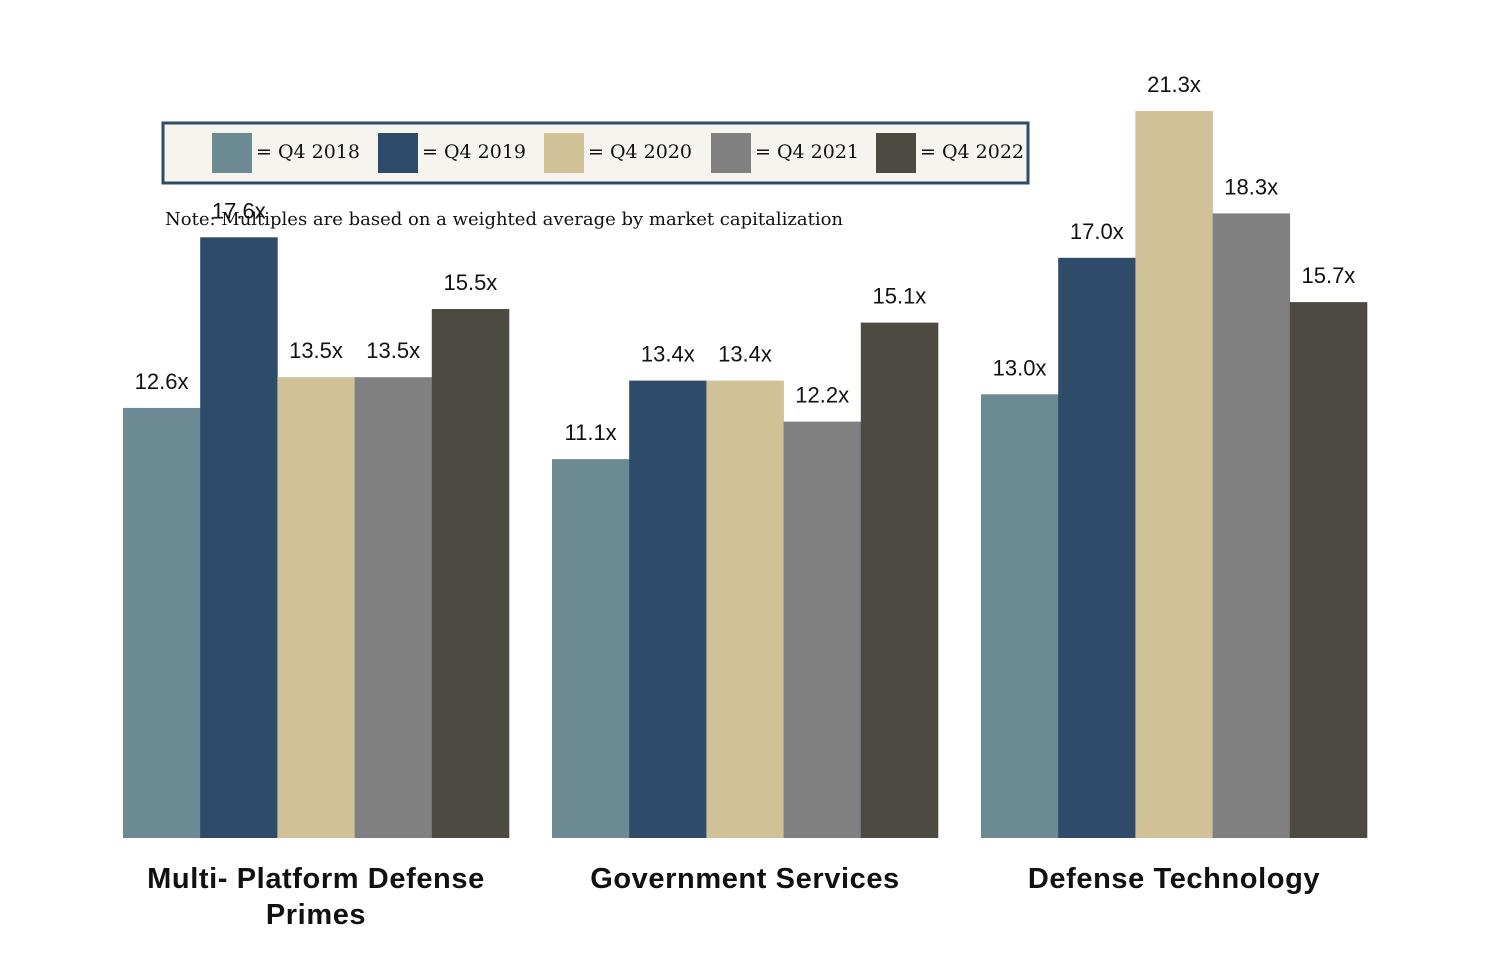  I want to click on legend-label-q4-2019: = Q4 2019, so click(474, 152).